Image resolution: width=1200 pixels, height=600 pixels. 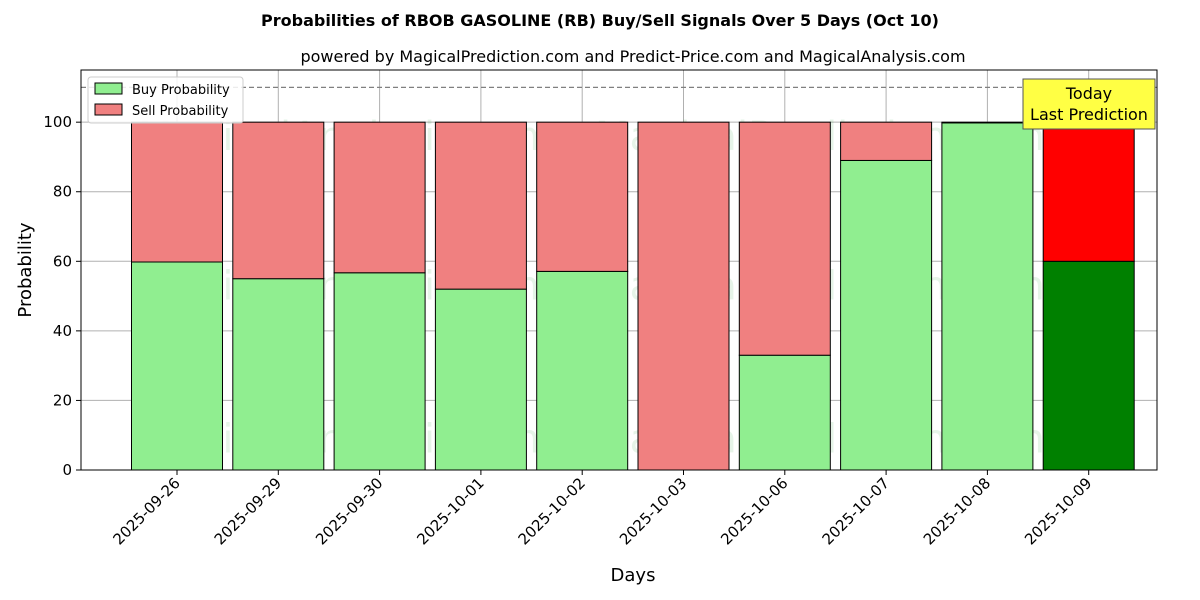 What do you see at coordinates (67, 470) in the screenshot?
I see `y-tick-label-0: 0` at bounding box center [67, 470].